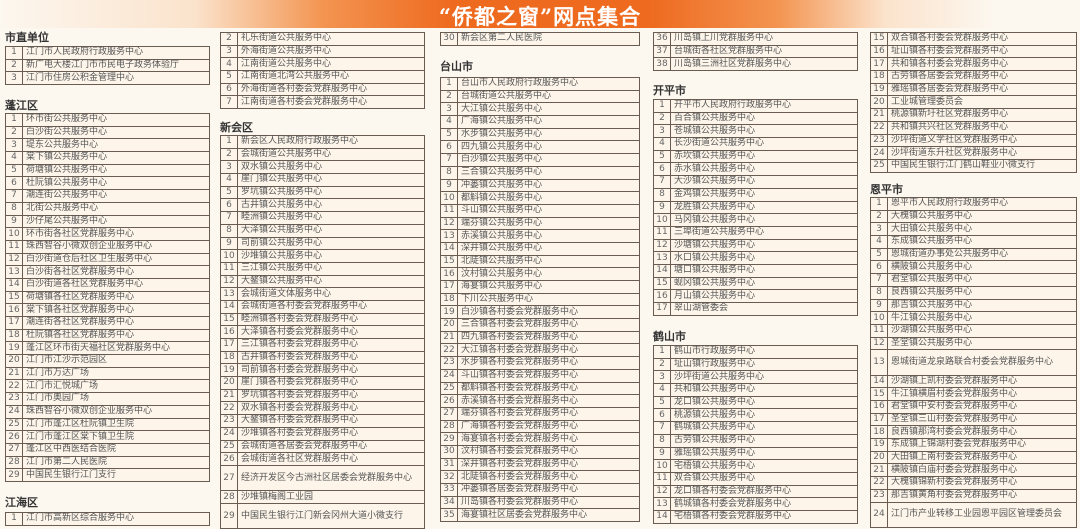  I want to click on table-row: 27 端芬镇各村委会党群服务中心, so click(540, 413).